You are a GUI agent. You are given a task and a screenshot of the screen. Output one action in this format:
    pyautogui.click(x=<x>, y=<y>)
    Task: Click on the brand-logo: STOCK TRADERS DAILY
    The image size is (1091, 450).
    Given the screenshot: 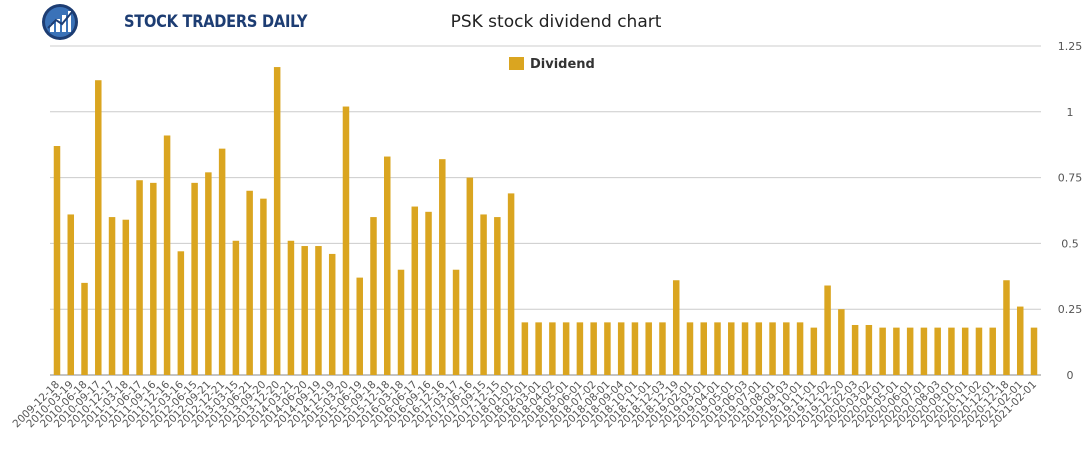 What is the action you would take?
    pyautogui.click(x=174, y=21)
    